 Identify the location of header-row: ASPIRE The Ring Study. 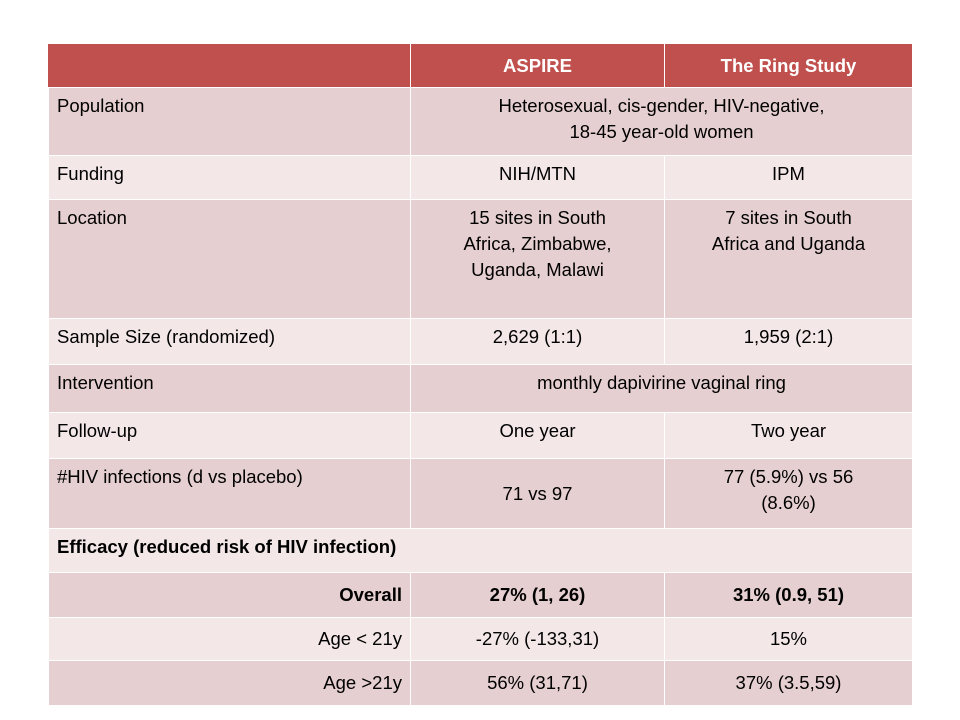
(480, 65).